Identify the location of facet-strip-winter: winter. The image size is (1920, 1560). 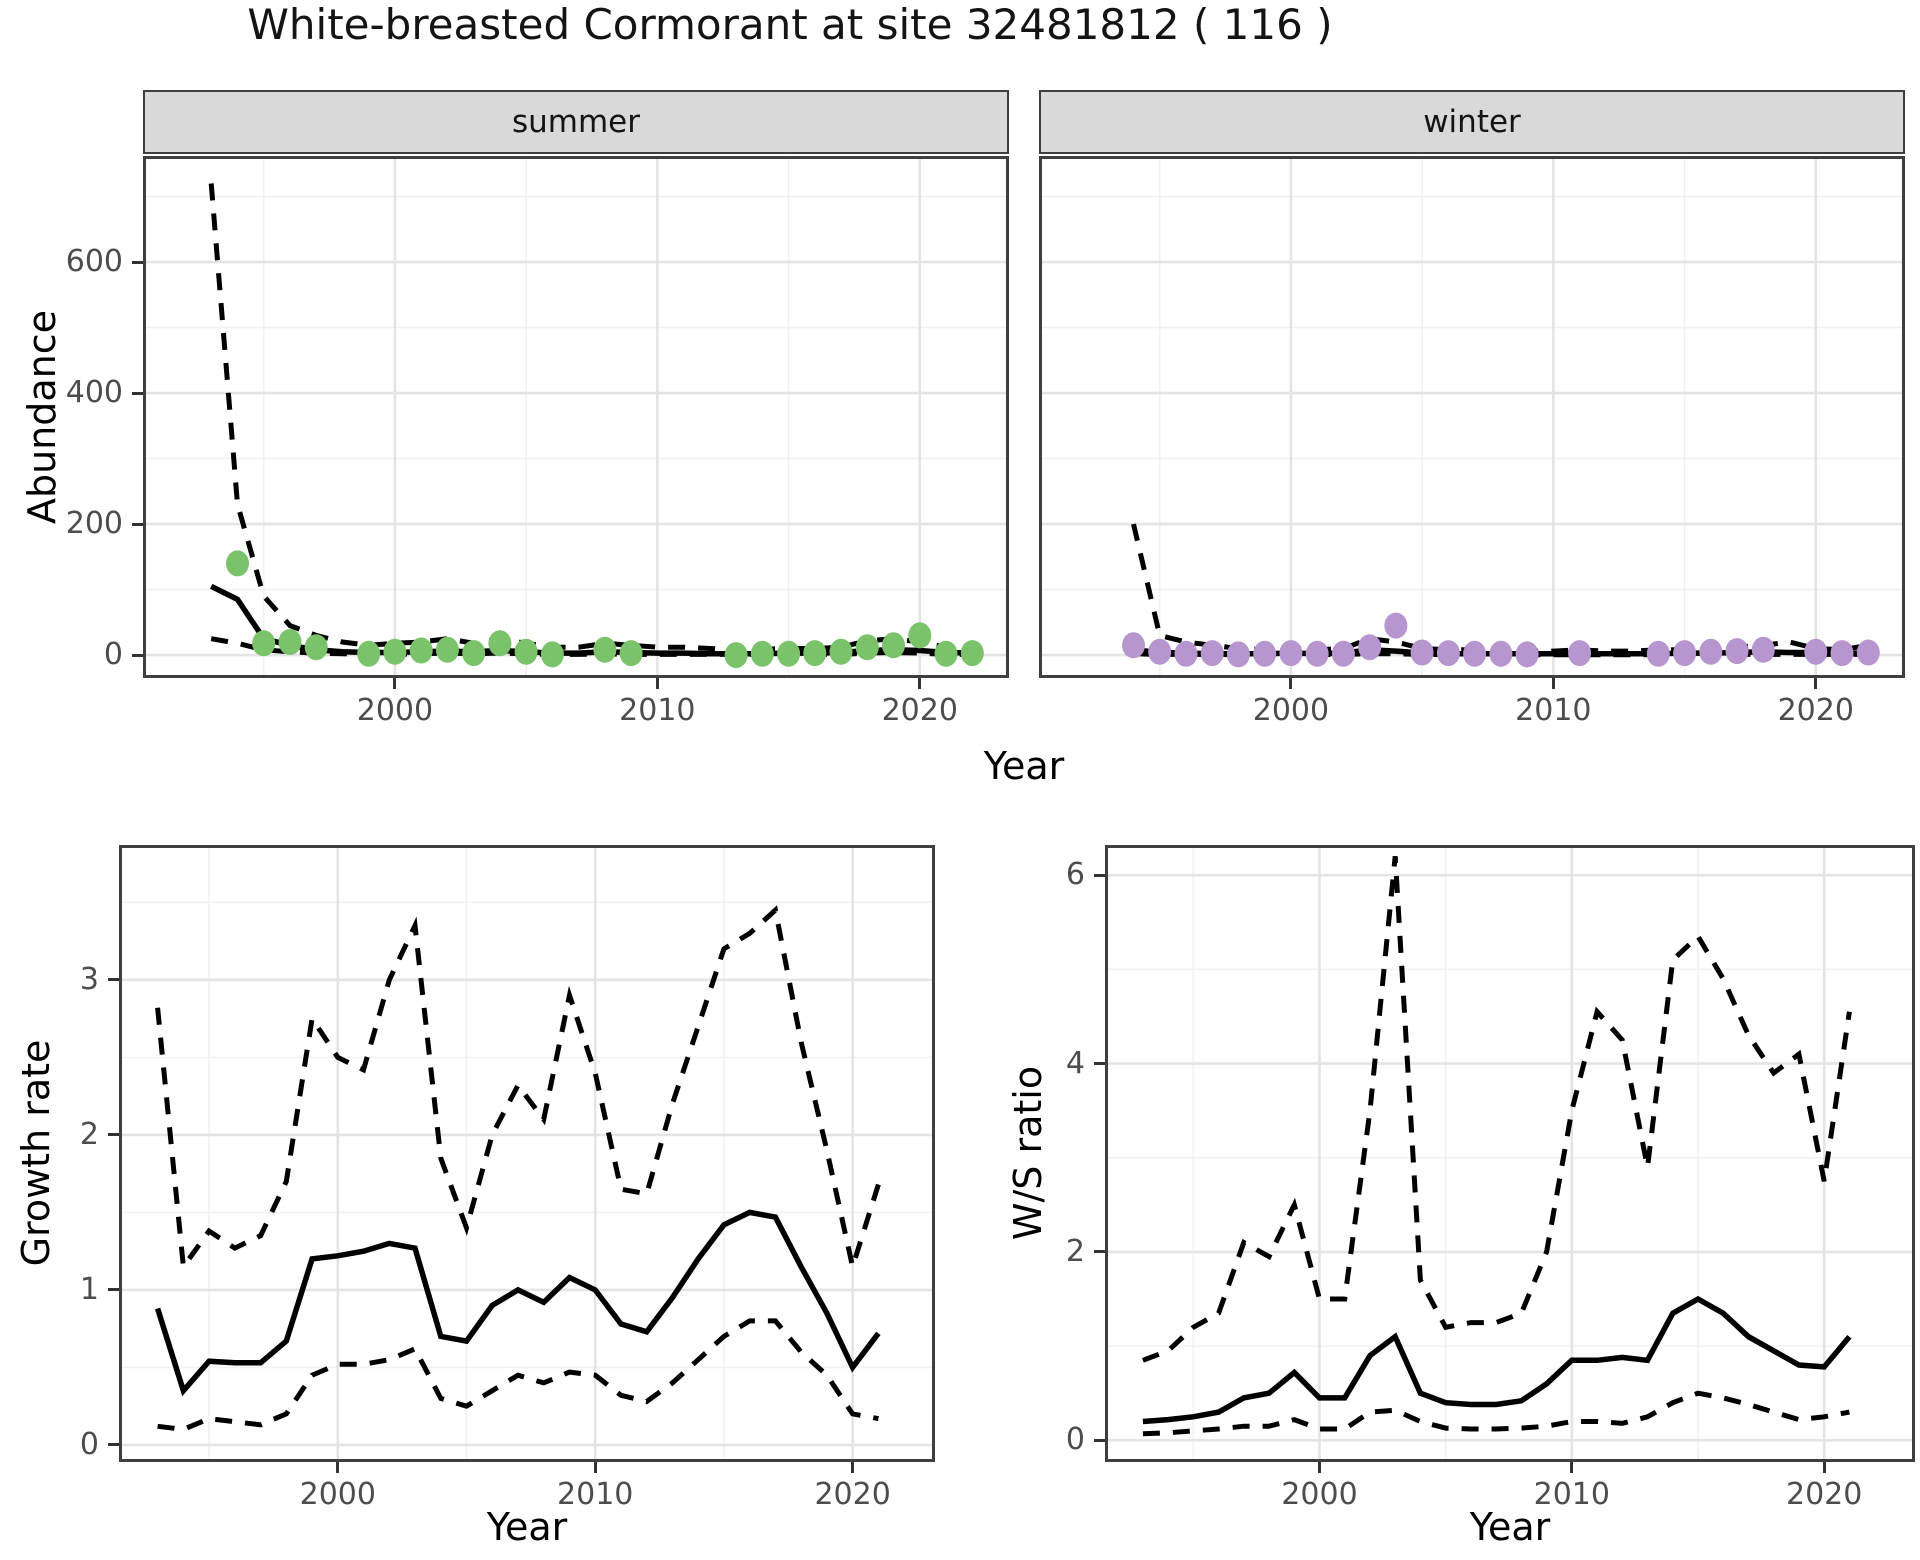
(1472, 122).